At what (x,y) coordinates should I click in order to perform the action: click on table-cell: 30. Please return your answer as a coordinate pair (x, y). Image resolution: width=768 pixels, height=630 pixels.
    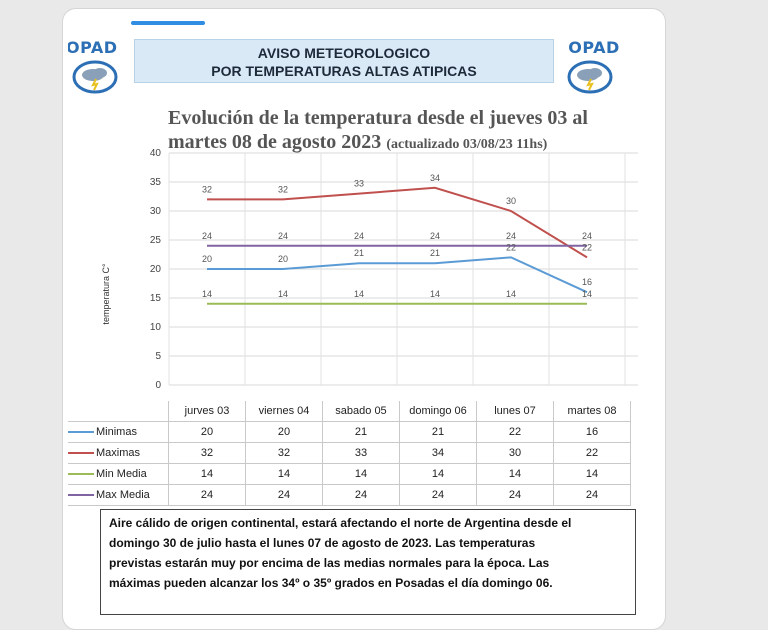
    Looking at the image, I should click on (515, 453).